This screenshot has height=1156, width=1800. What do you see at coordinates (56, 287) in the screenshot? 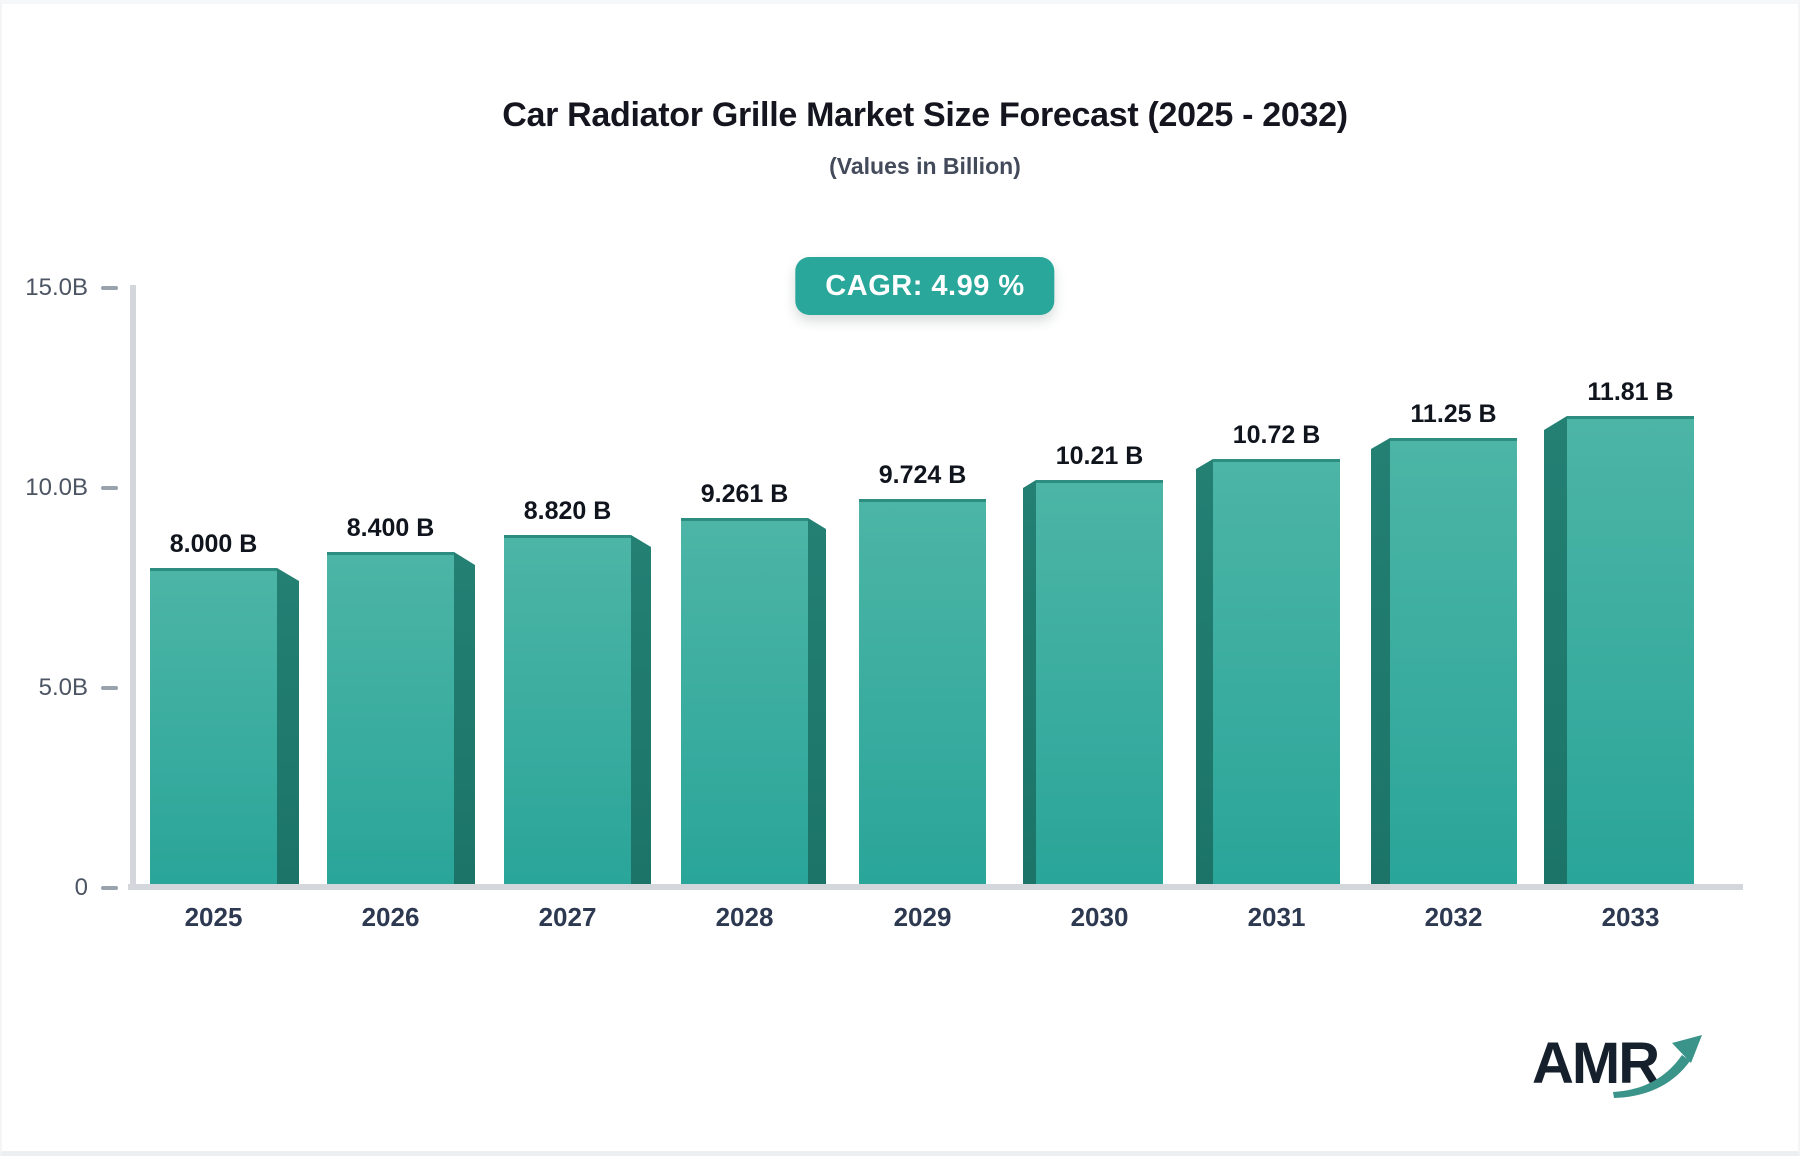
I see `y-axis-tick-label: 15.0B` at bounding box center [56, 287].